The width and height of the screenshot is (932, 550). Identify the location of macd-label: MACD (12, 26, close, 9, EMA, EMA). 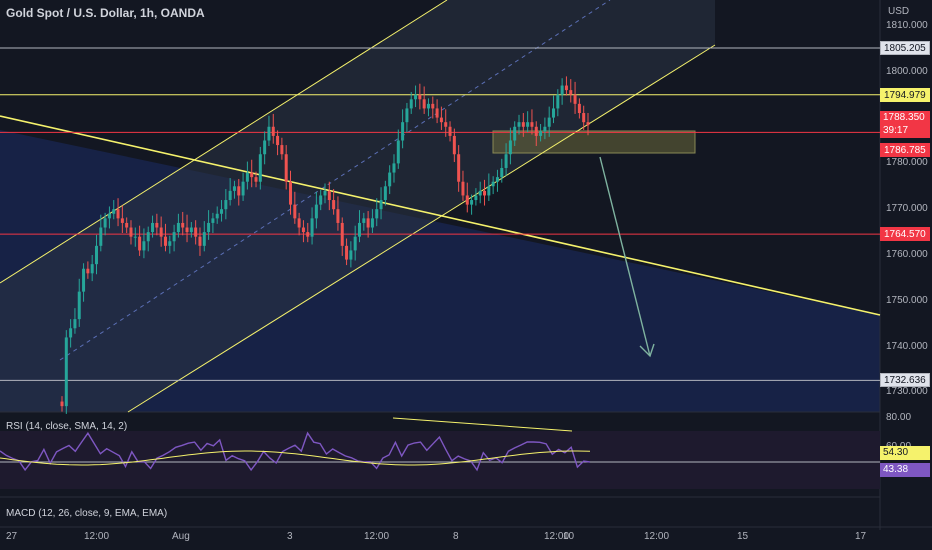
(87, 513).